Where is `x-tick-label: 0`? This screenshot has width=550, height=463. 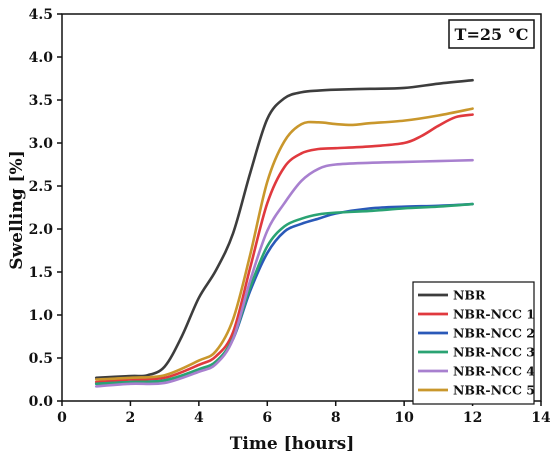
x-tick-label: 0 is located at coordinates (62, 418).